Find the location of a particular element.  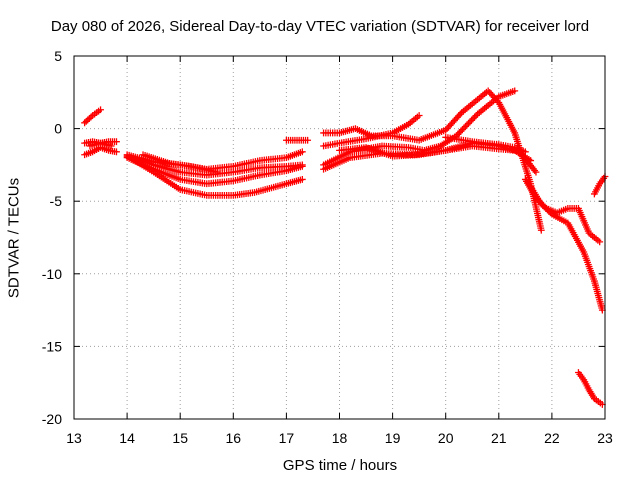

x-tick-label: 23 is located at coordinates (605, 438).